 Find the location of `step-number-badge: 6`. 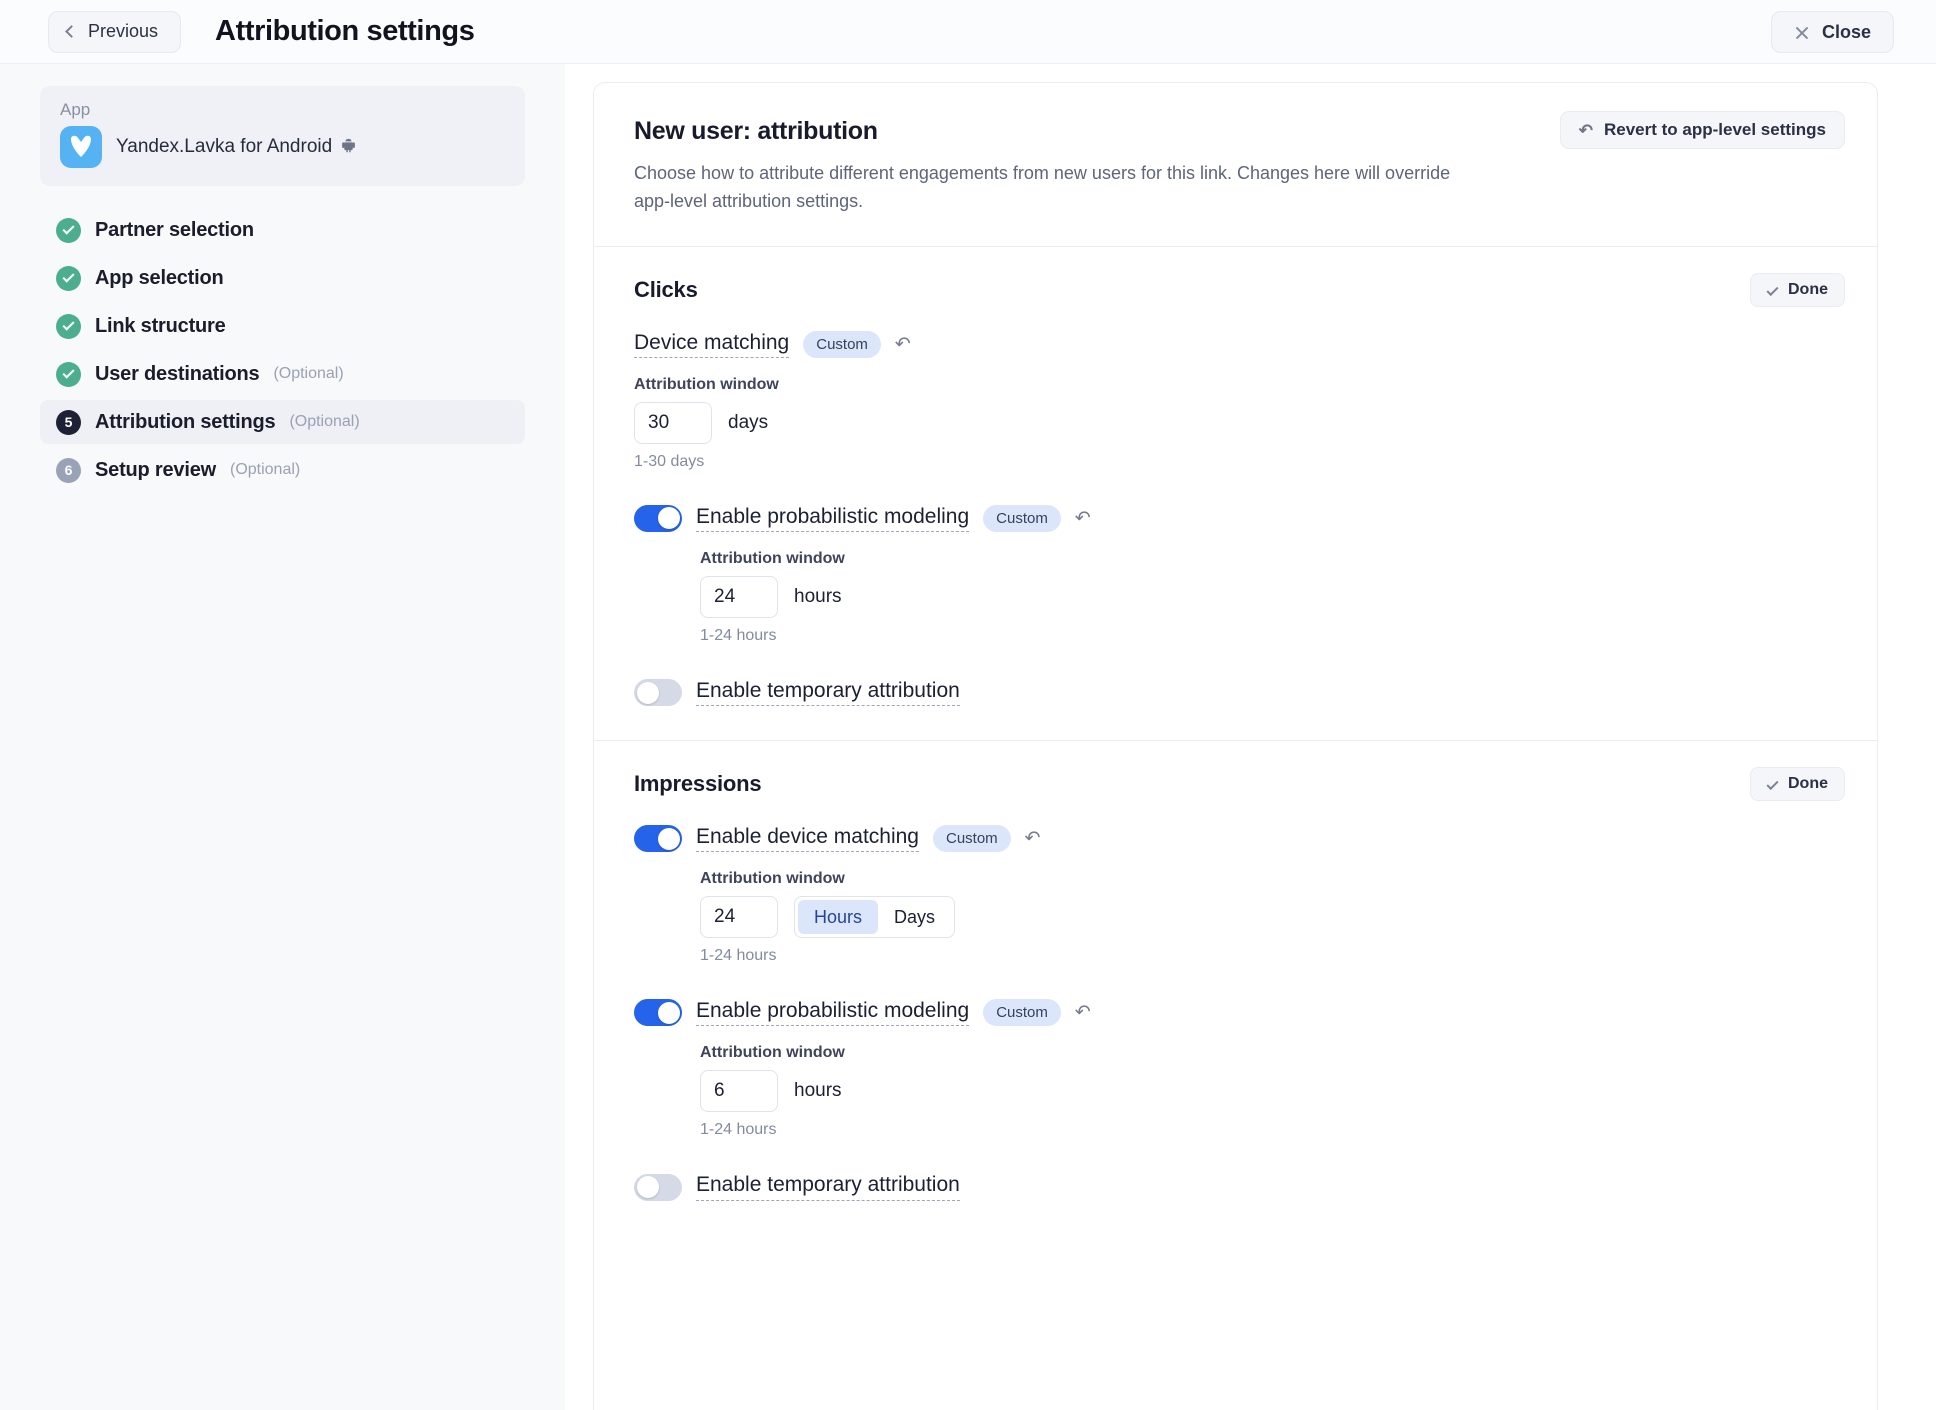

step-number-badge: 6 is located at coordinates (68, 470).